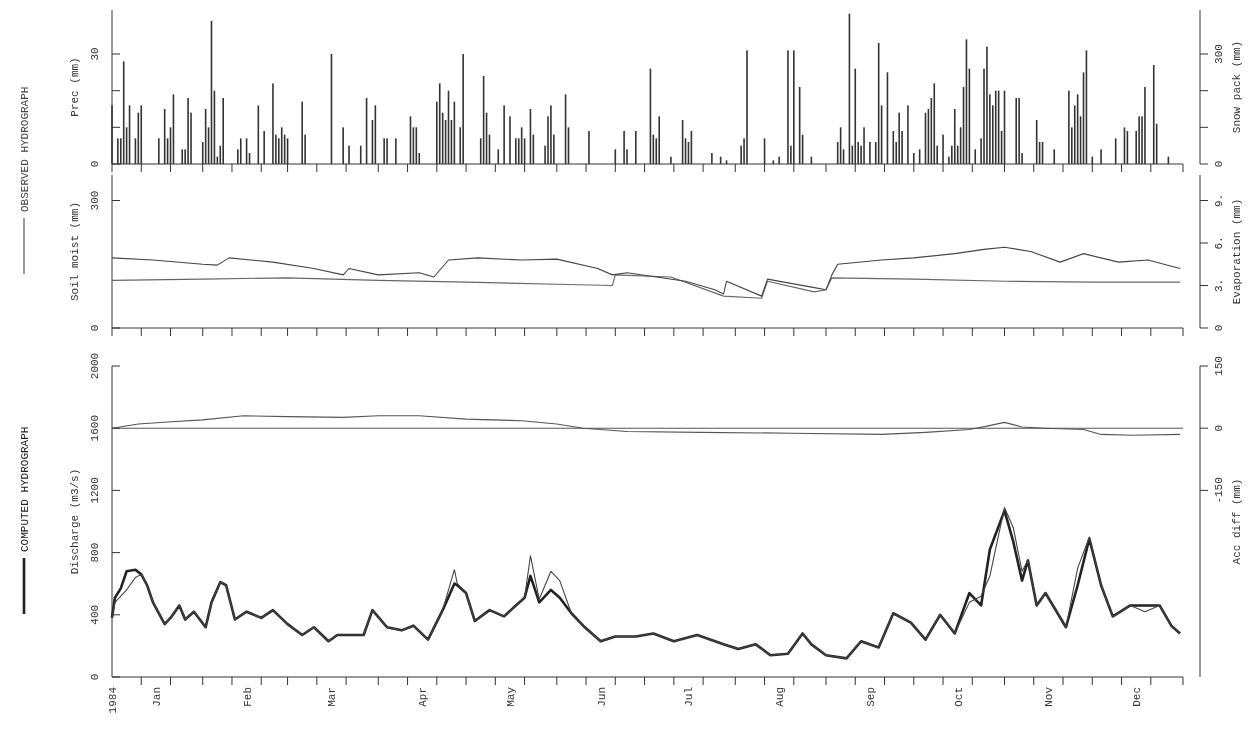 The image size is (1258, 738). What do you see at coordinates (423, 697) in the screenshot?
I see `x-tick-label: Apr` at bounding box center [423, 697].